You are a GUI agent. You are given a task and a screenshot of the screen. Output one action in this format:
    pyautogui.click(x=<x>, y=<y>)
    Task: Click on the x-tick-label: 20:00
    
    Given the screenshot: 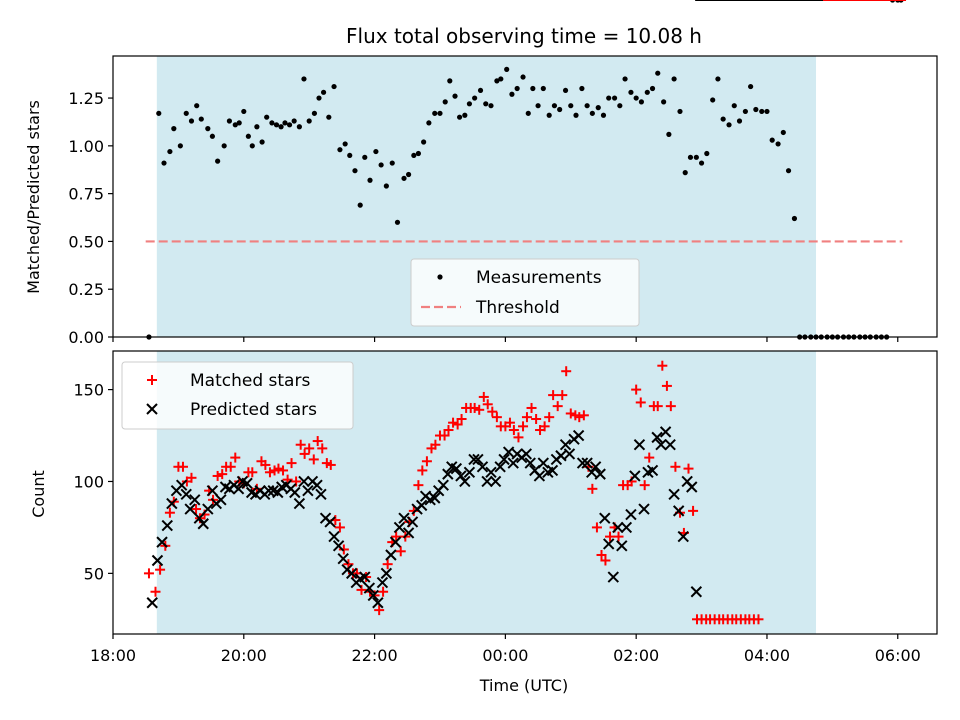 What is the action you would take?
    pyautogui.click(x=244, y=655)
    